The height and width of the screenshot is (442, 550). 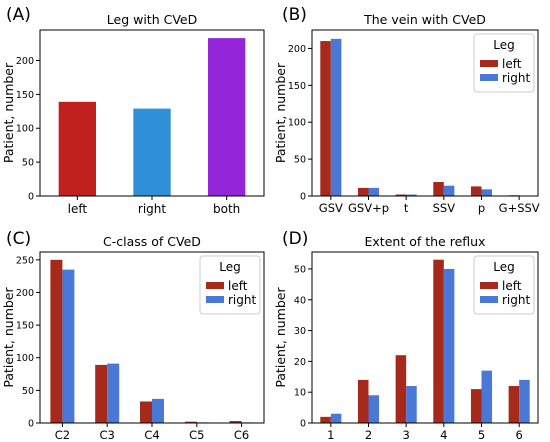 I want to click on y-tick-label: 10, so click(x=300, y=393).